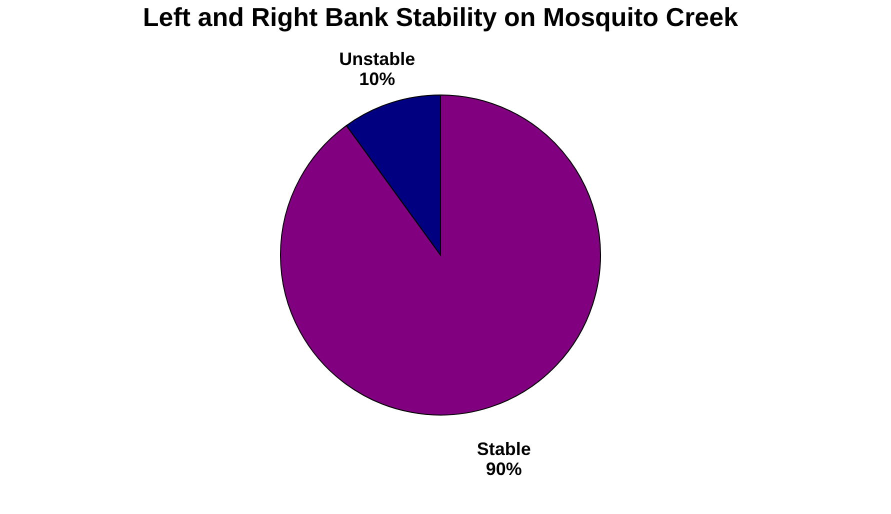 The width and height of the screenshot is (891, 514). I want to click on slice-label: Stable, so click(503, 448).